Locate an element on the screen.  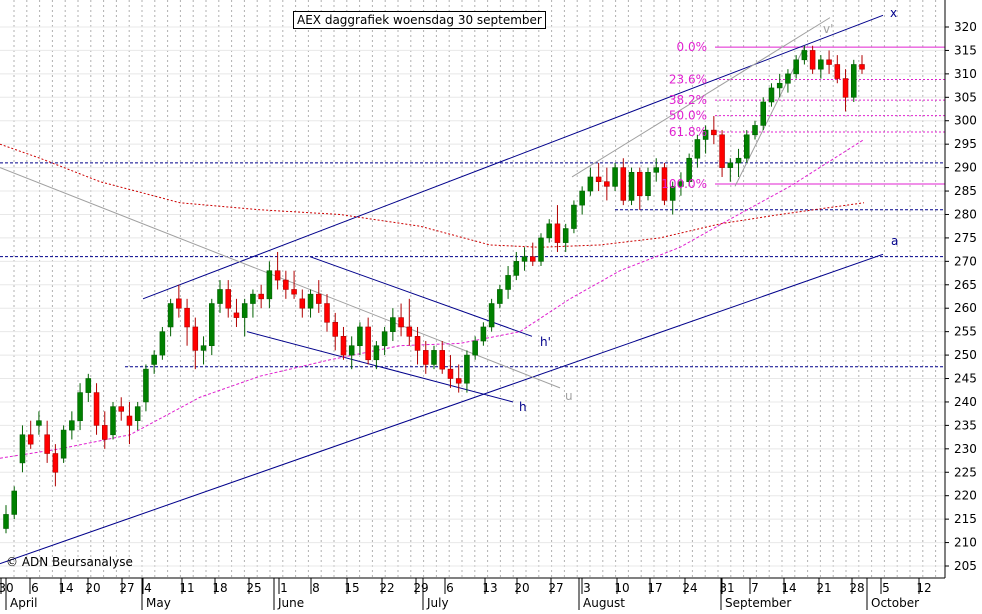
fib-level-label: 100.0% is located at coordinates (684, 184).